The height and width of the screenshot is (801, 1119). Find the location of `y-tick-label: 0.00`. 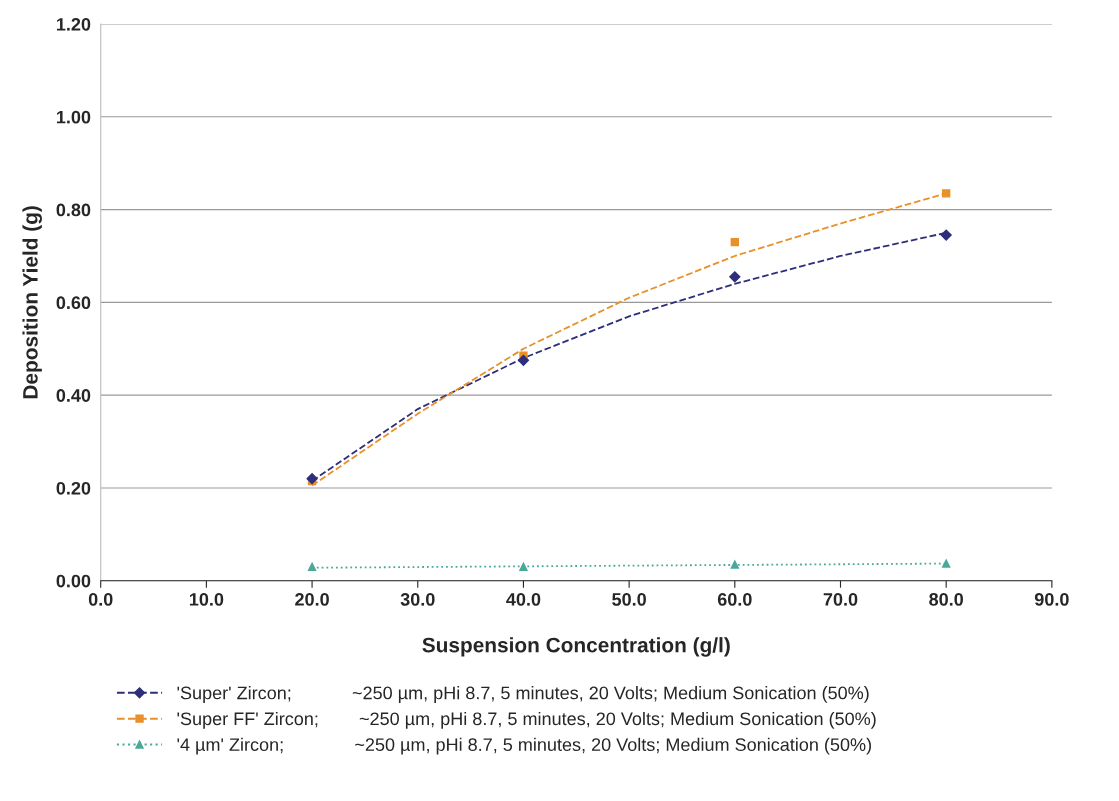

y-tick-label: 0.00 is located at coordinates (73, 581).